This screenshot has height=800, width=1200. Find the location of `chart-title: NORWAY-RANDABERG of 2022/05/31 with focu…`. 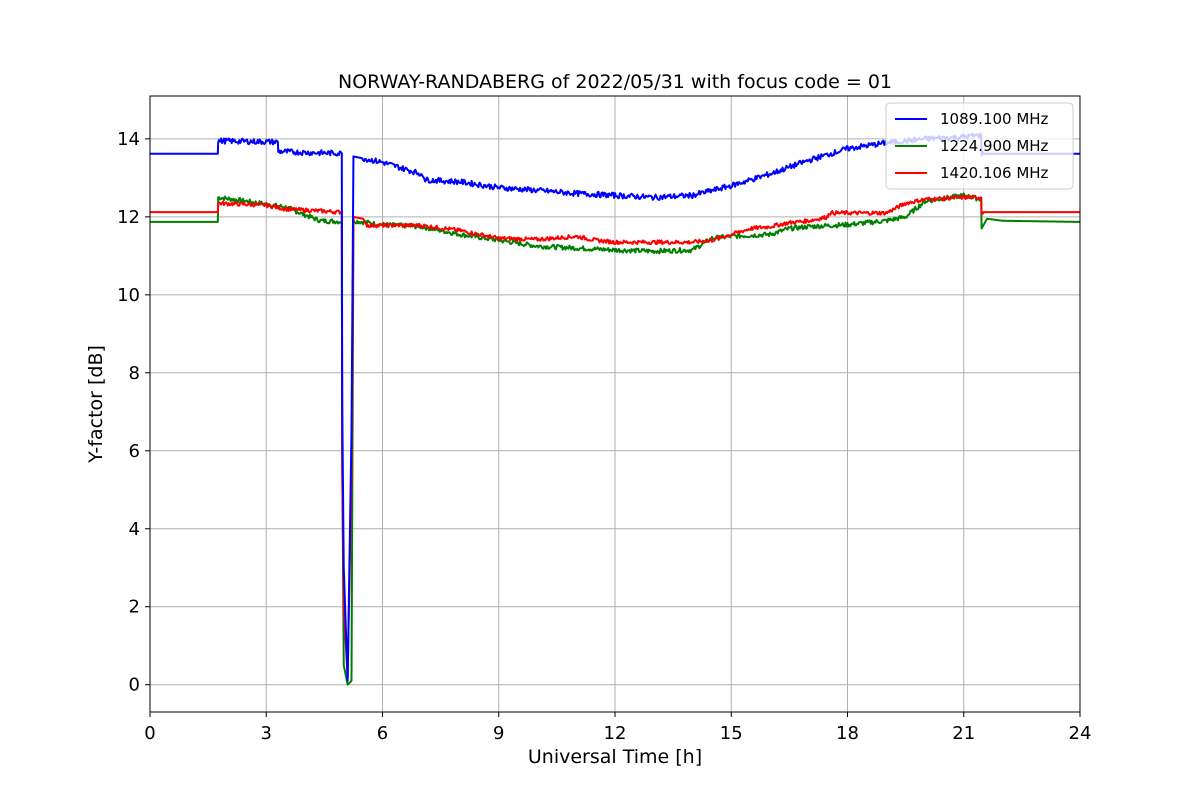

chart-title: NORWAY-RANDABERG of 2022/05/31 with focu… is located at coordinates (615, 82).